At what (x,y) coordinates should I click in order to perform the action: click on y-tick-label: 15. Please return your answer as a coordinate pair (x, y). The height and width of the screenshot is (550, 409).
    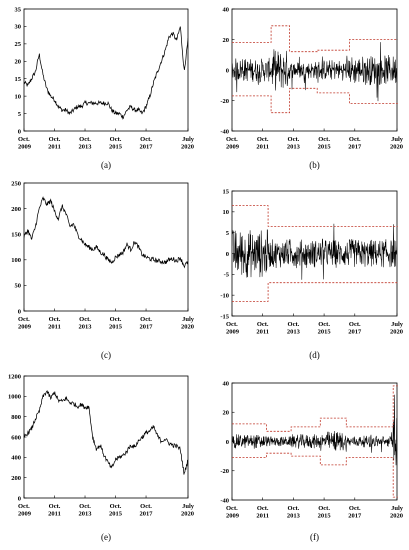
    Looking at the image, I should click on (226, 191).